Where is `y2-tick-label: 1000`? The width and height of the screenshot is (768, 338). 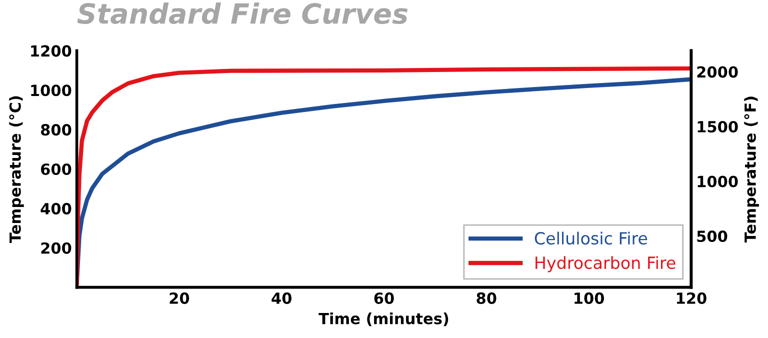
y2-tick-label: 1000 is located at coordinates (718, 182).